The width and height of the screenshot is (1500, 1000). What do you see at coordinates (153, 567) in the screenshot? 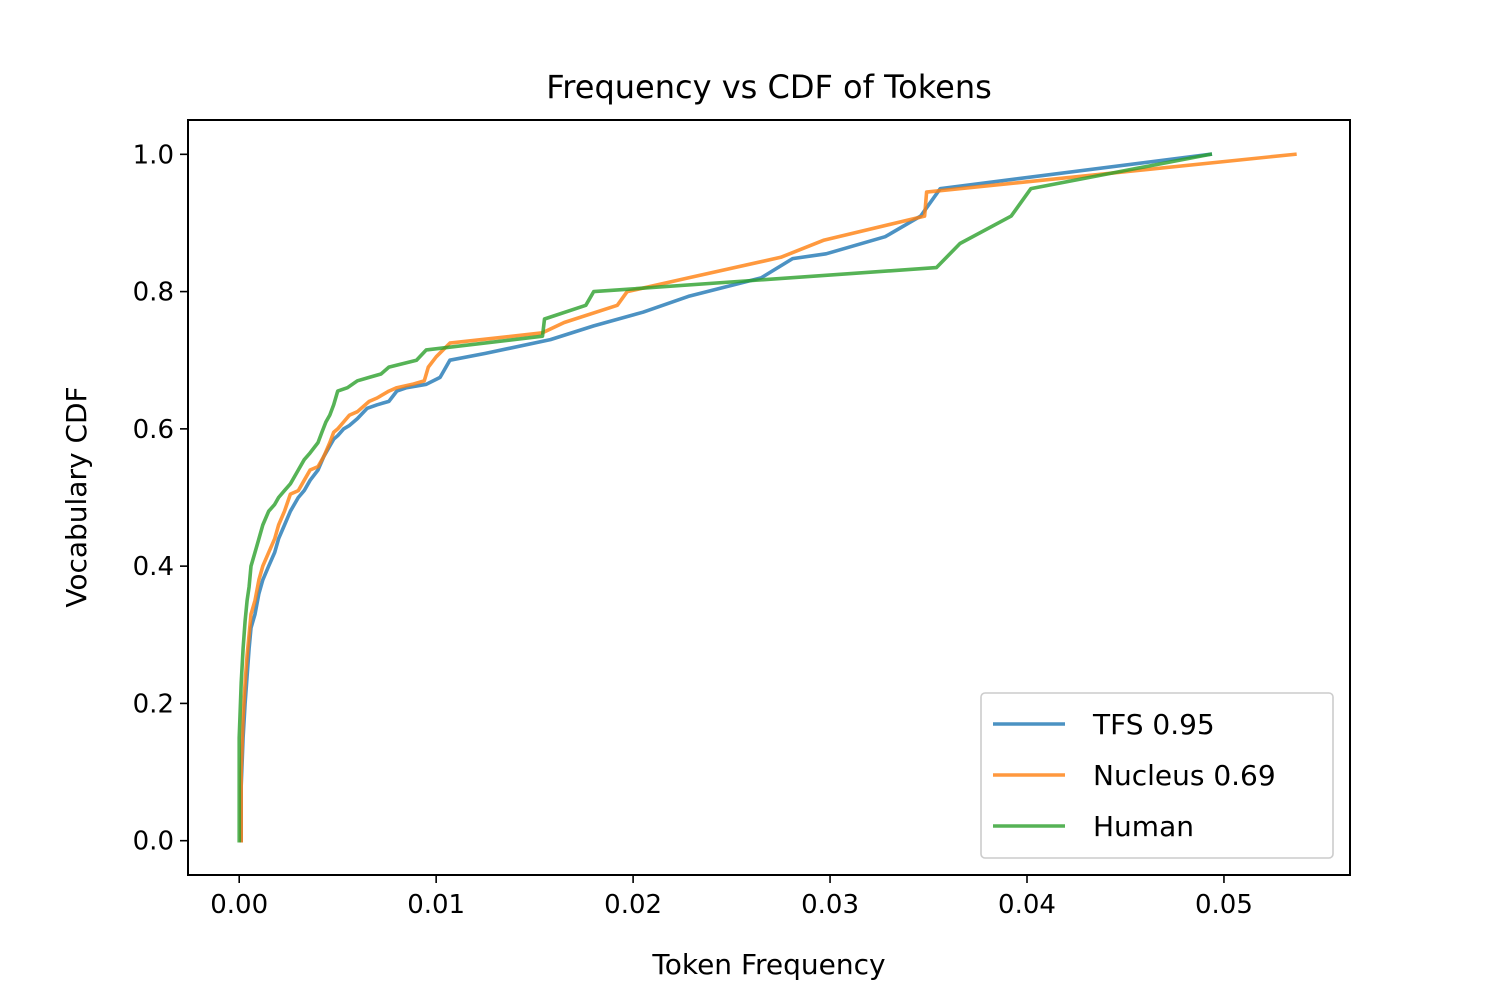
I see `y-tick-label: 0.4` at bounding box center [153, 567].